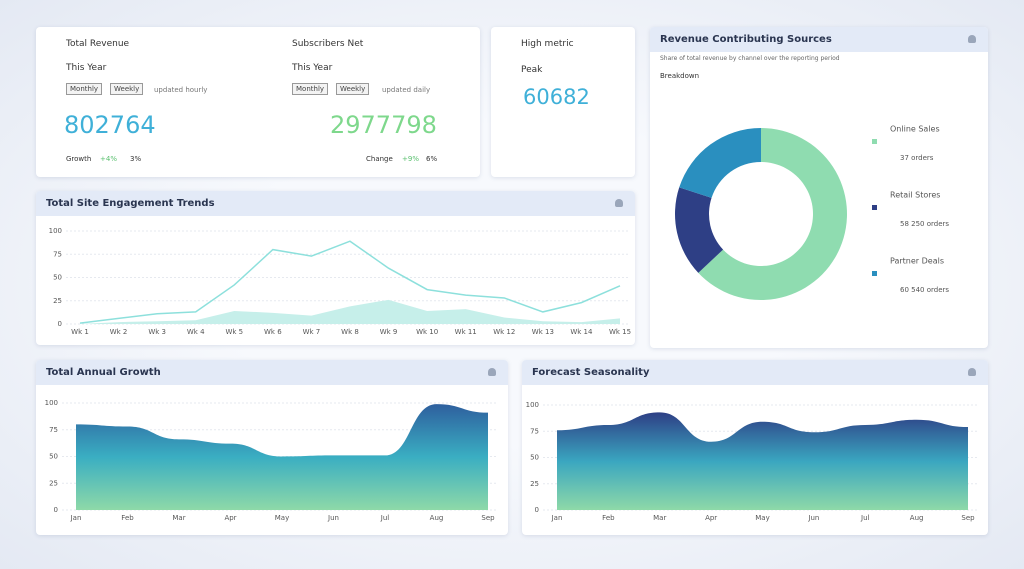 The image size is (1024, 569). Describe the element at coordinates (406, 90) in the screenshot. I see `kpi-caption: updated daily` at that location.